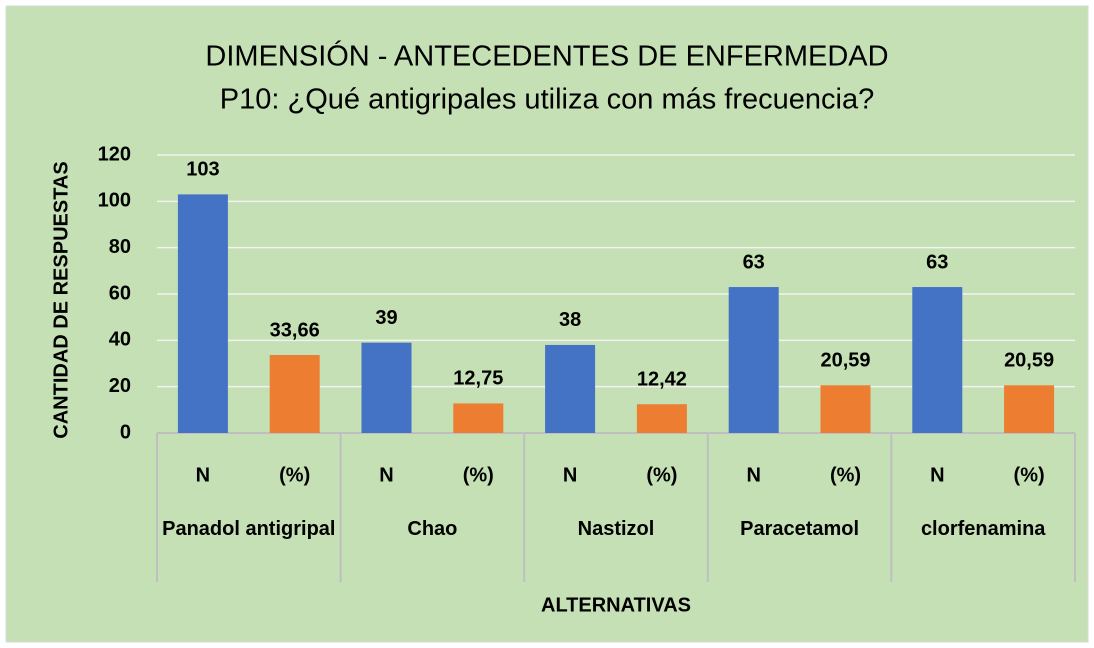 Image resolution: width=1094 pixels, height=648 pixels. What do you see at coordinates (249, 529) in the screenshot?
I see `x-category-label: Panadol antigripal` at bounding box center [249, 529].